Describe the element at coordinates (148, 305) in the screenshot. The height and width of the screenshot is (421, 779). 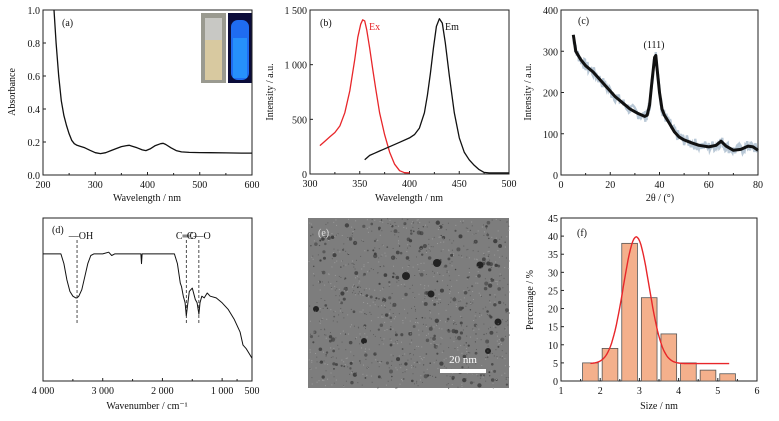
I see `panel-d-series-ftir` at that location.